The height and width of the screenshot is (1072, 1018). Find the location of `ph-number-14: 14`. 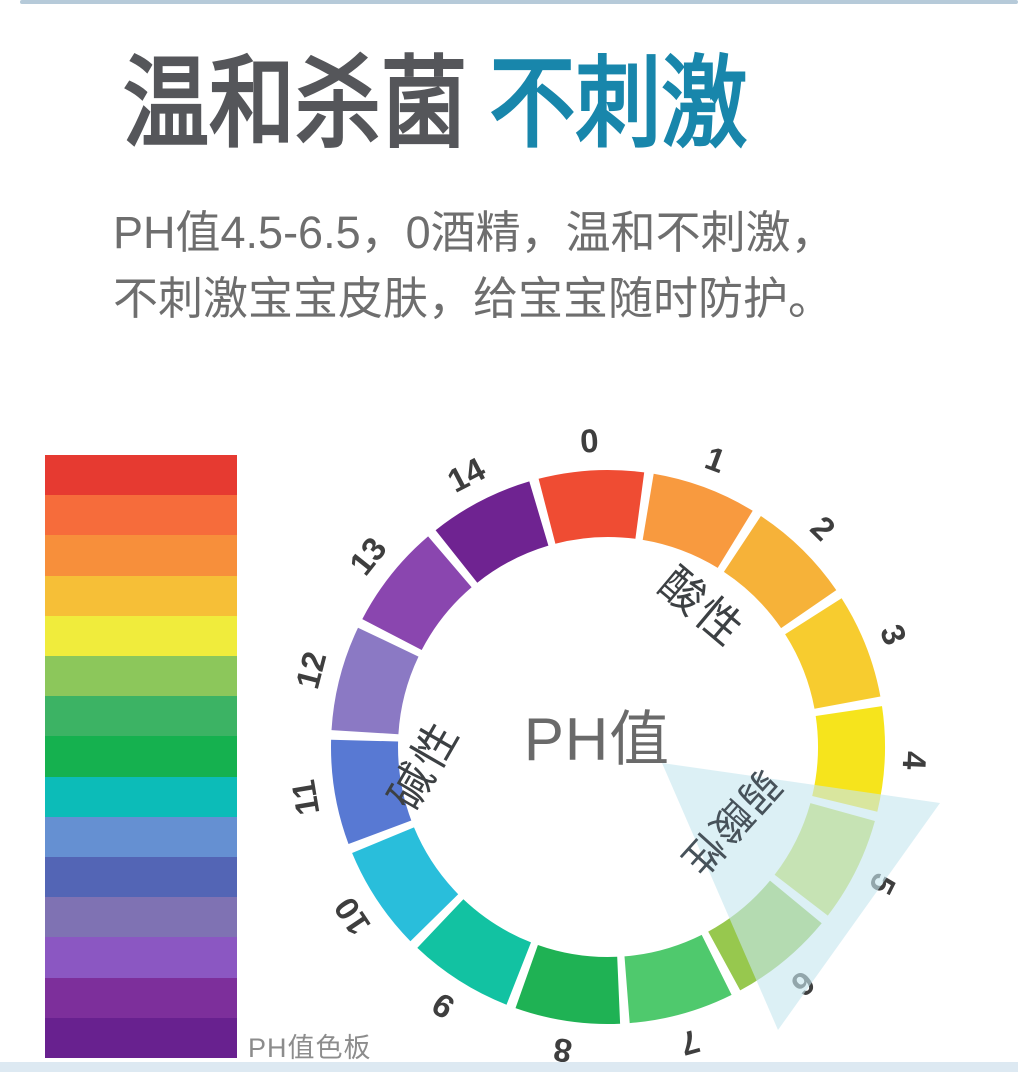

ph-number-14: 14 is located at coordinates (466, 475).